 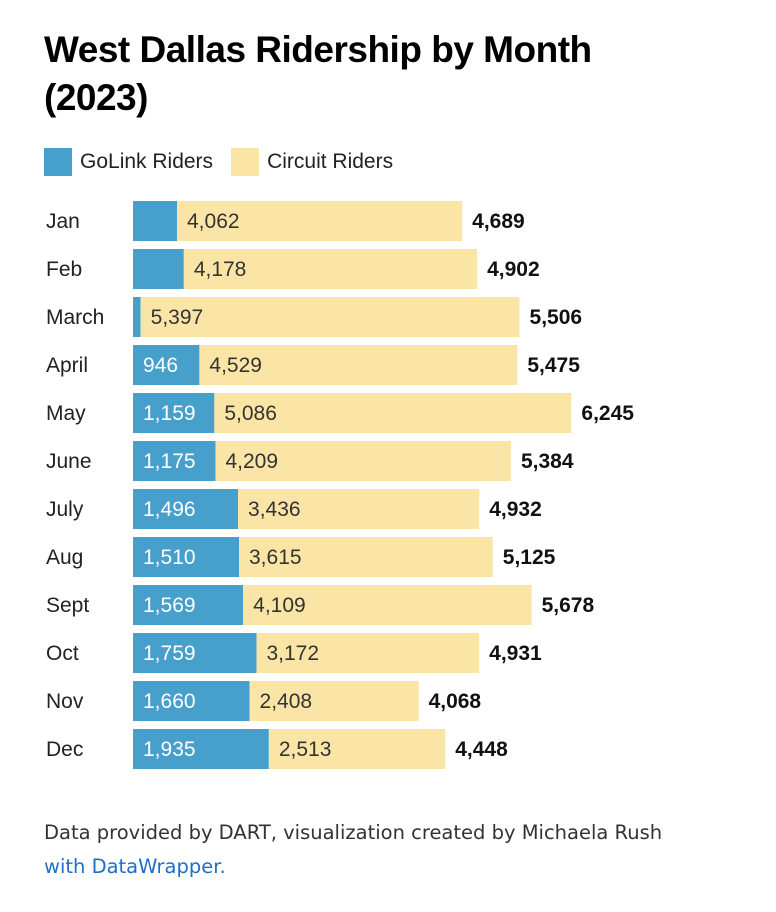 What do you see at coordinates (64, 749) in the screenshot?
I see `category-label: Dec` at bounding box center [64, 749].